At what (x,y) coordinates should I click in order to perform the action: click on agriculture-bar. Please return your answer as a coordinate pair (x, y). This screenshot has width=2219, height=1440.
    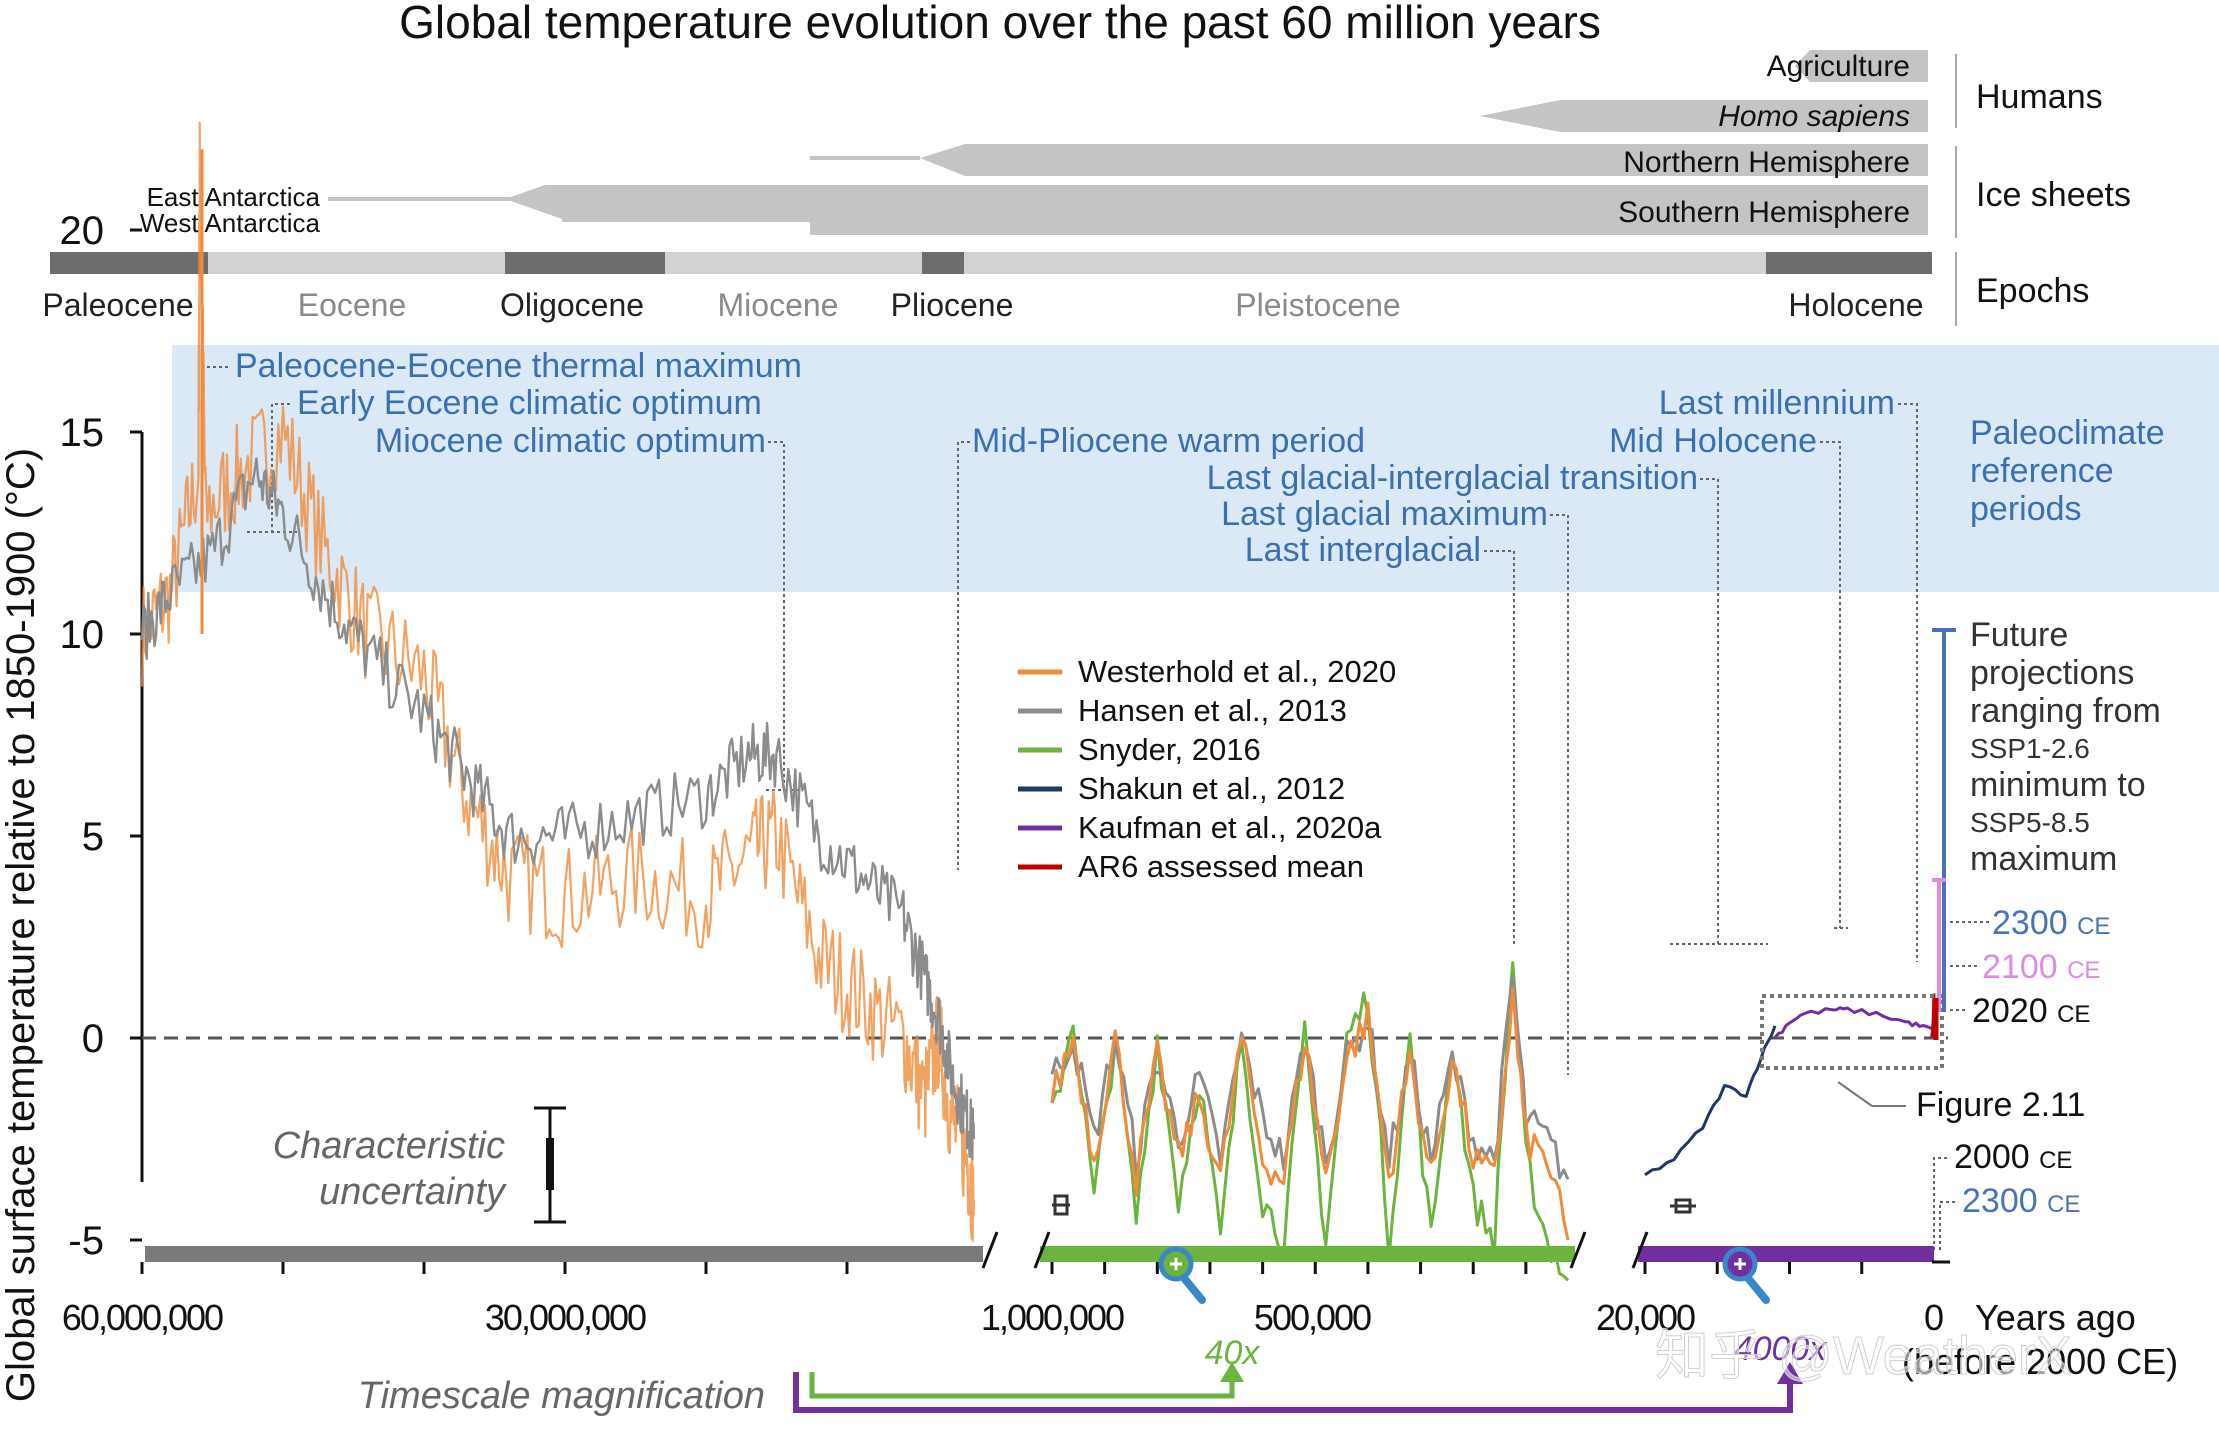
    Looking at the image, I should click on (1861, 66).